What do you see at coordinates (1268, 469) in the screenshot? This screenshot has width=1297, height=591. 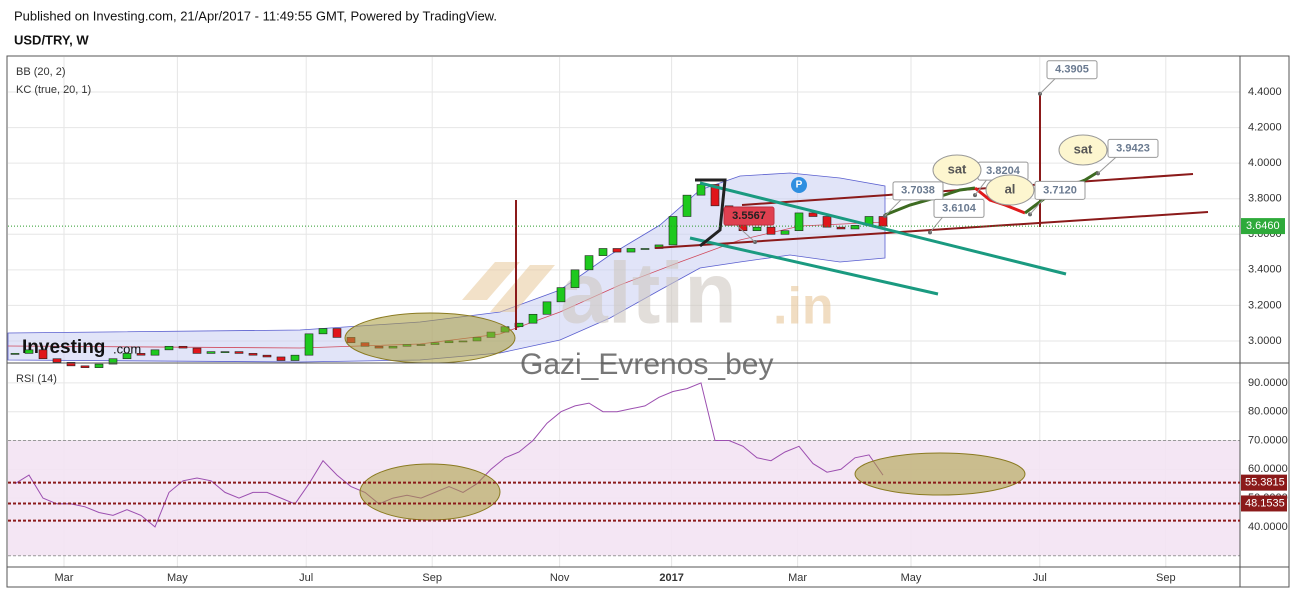 I see `y-tick-label: 60.0000` at bounding box center [1268, 469].